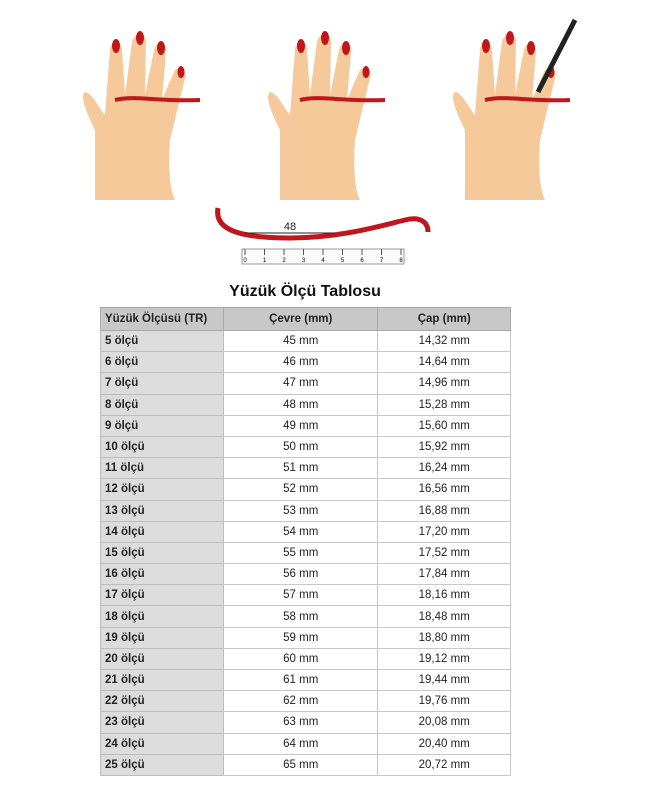 The height and width of the screenshot is (800, 646). I want to click on cell-diameter: 14,96 mm, so click(444, 383).